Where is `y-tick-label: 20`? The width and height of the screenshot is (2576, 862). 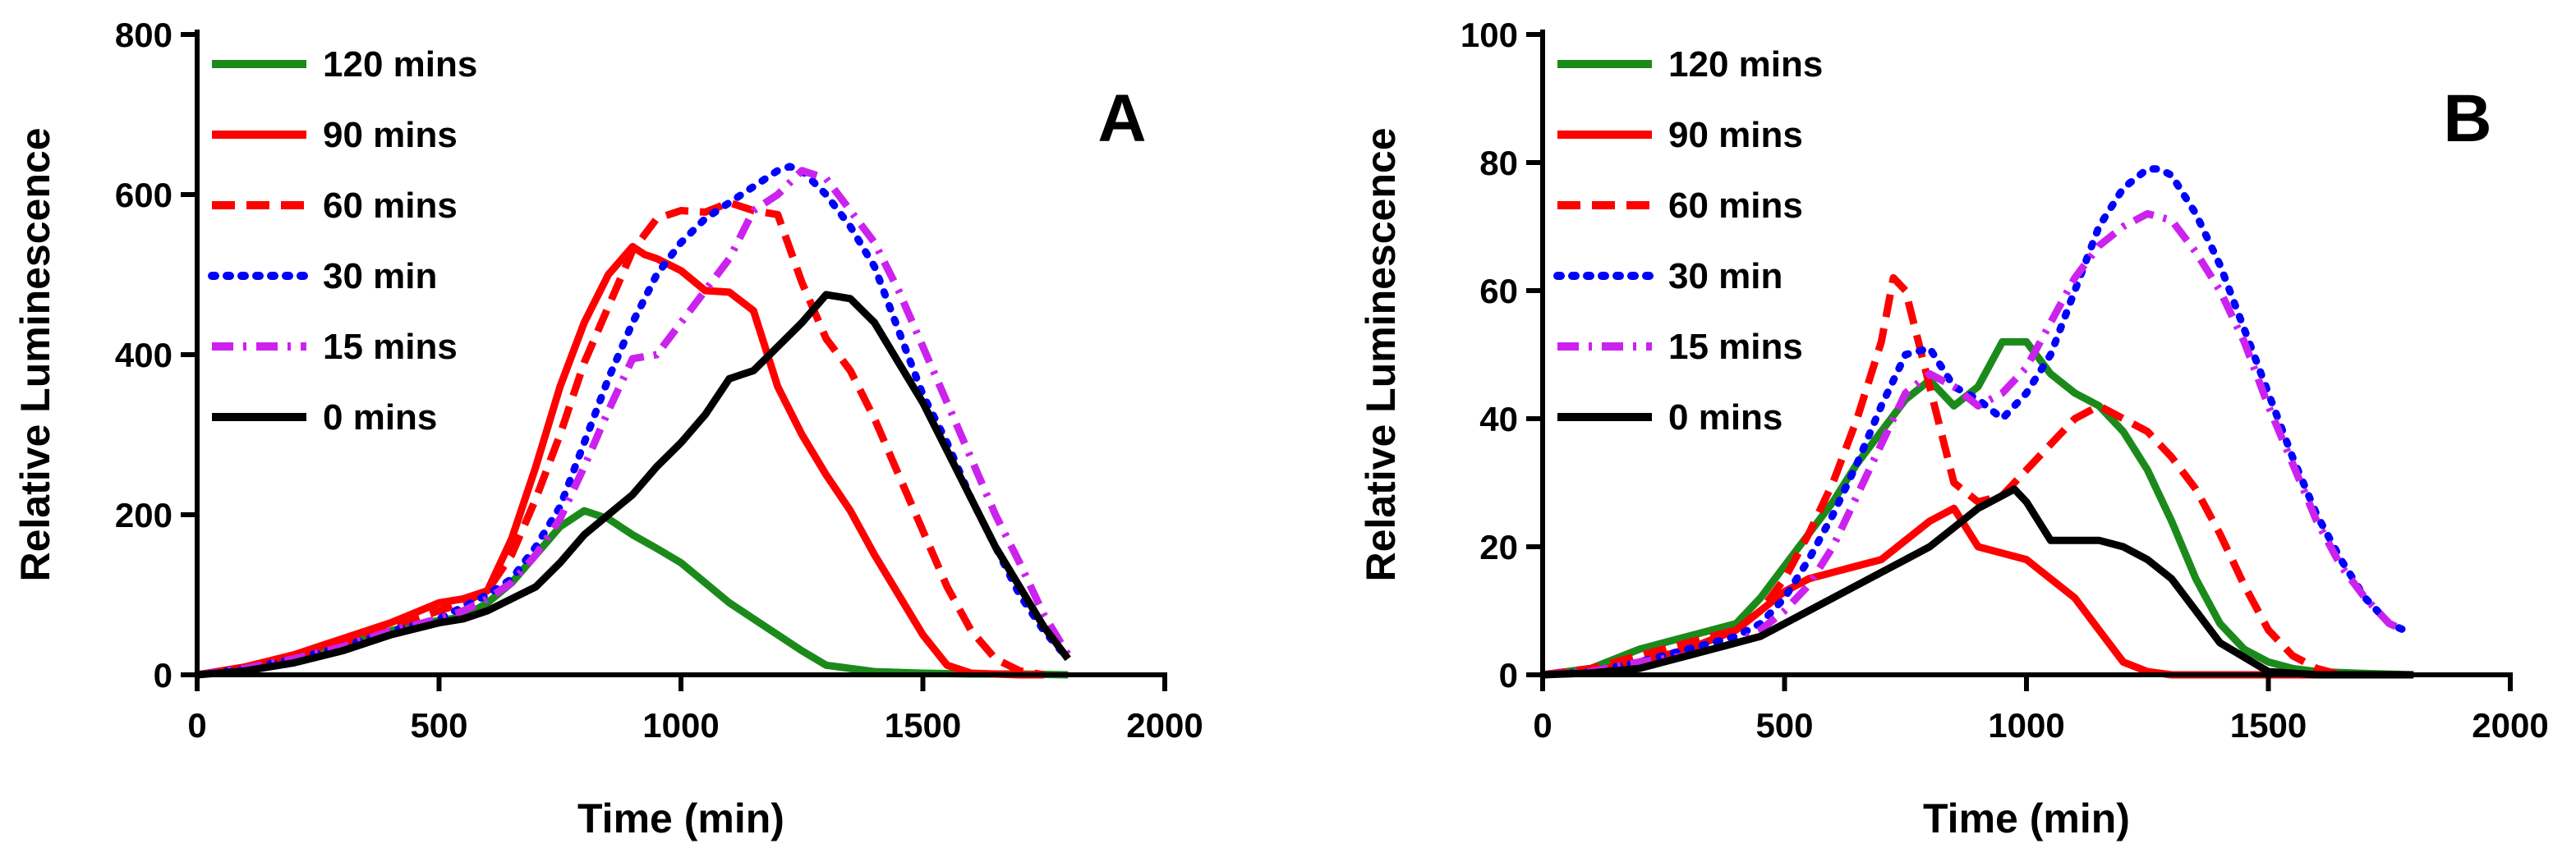
y-tick-label: 20 is located at coordinates (1498, 547).